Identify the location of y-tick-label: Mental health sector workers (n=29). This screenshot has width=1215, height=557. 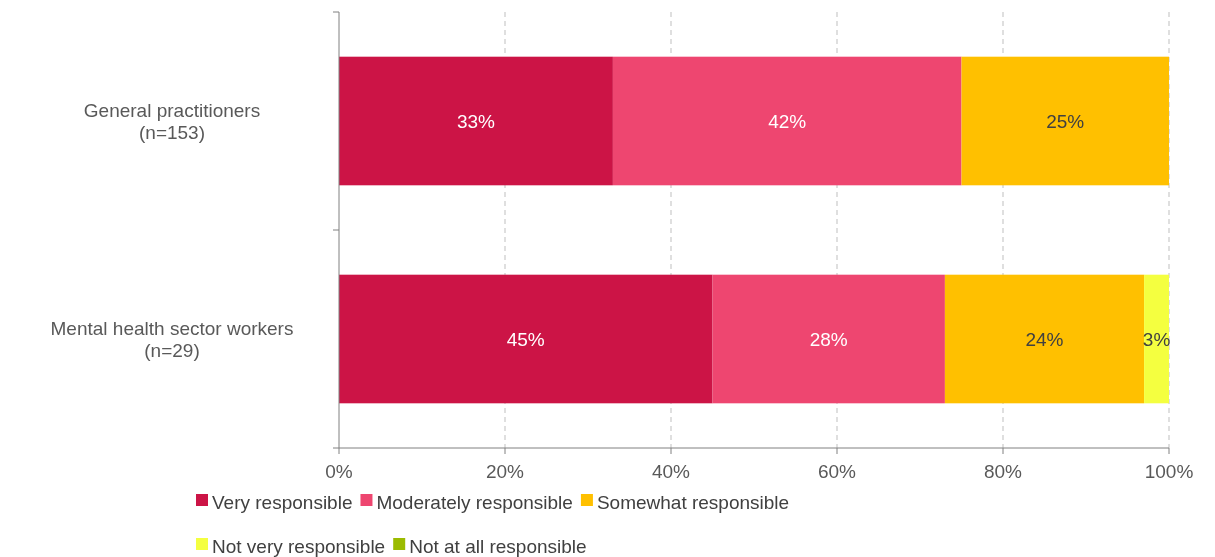
(172, 339).